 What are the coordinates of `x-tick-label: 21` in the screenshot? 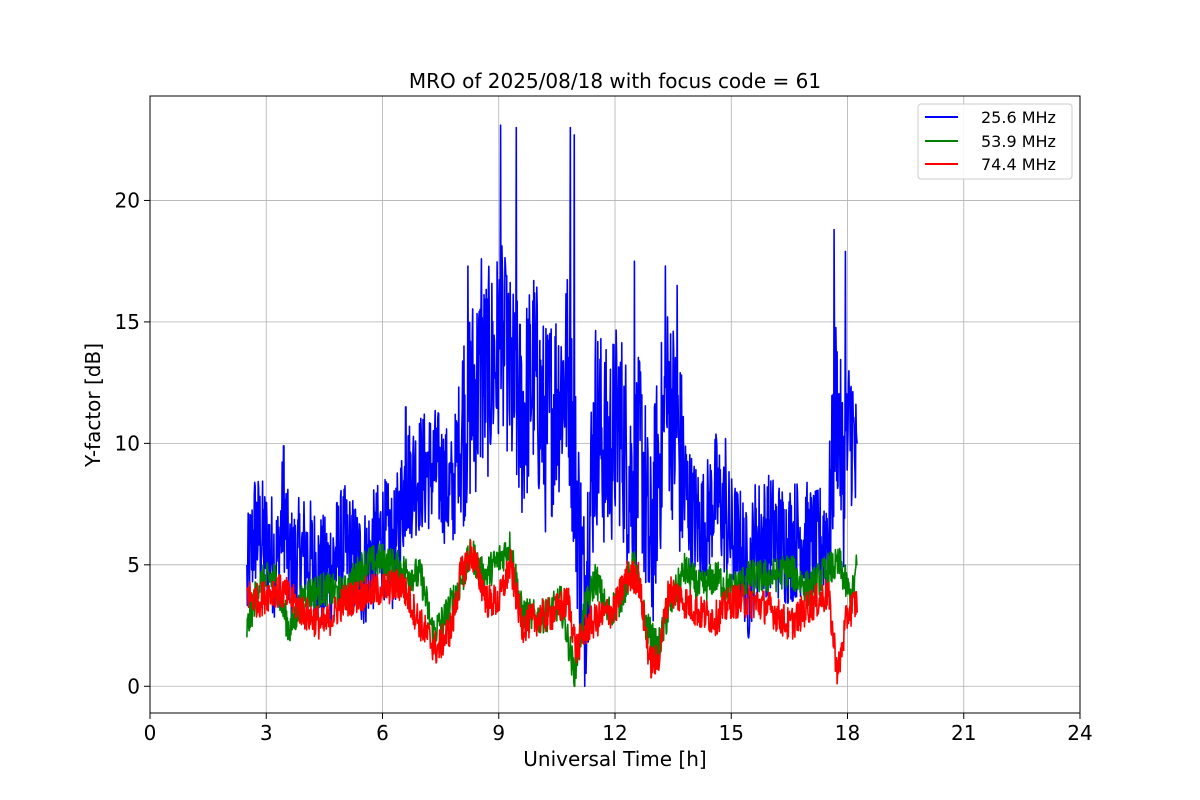 It's located at (963, 733).